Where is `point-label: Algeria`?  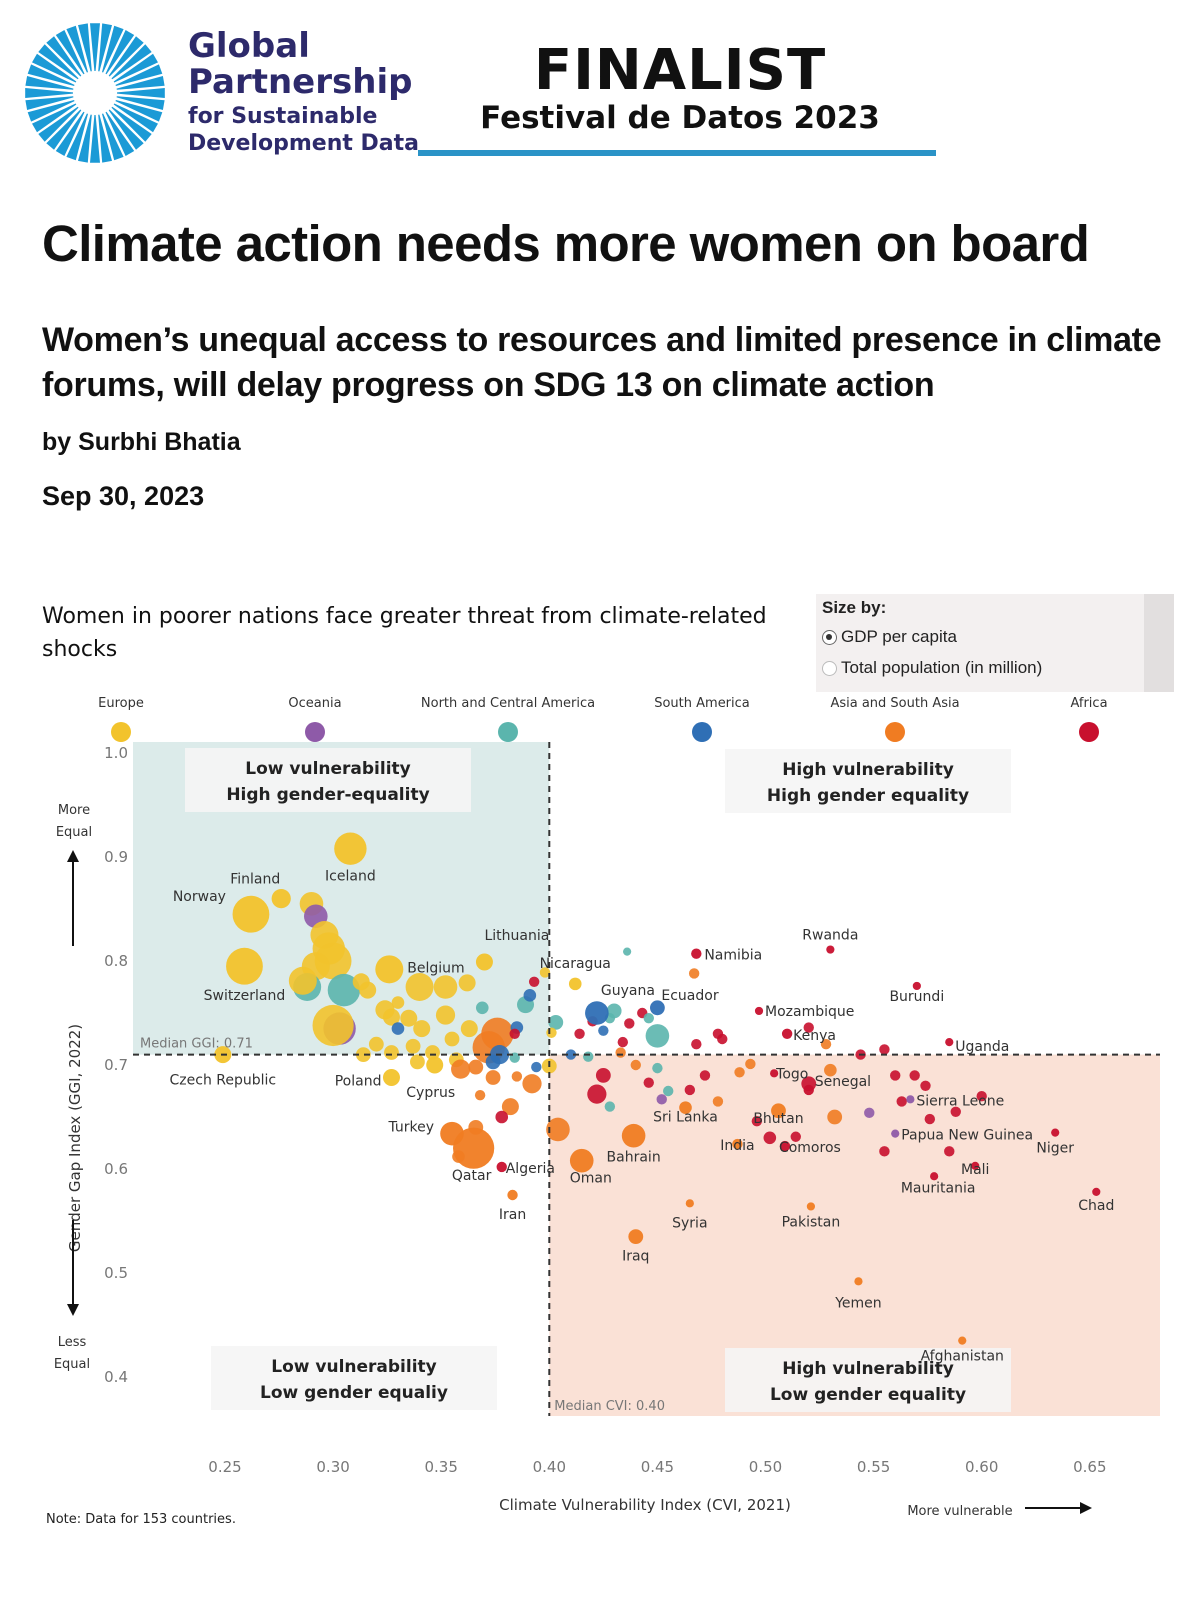 point-label: Algeria is located at coordinates (530, 1169).